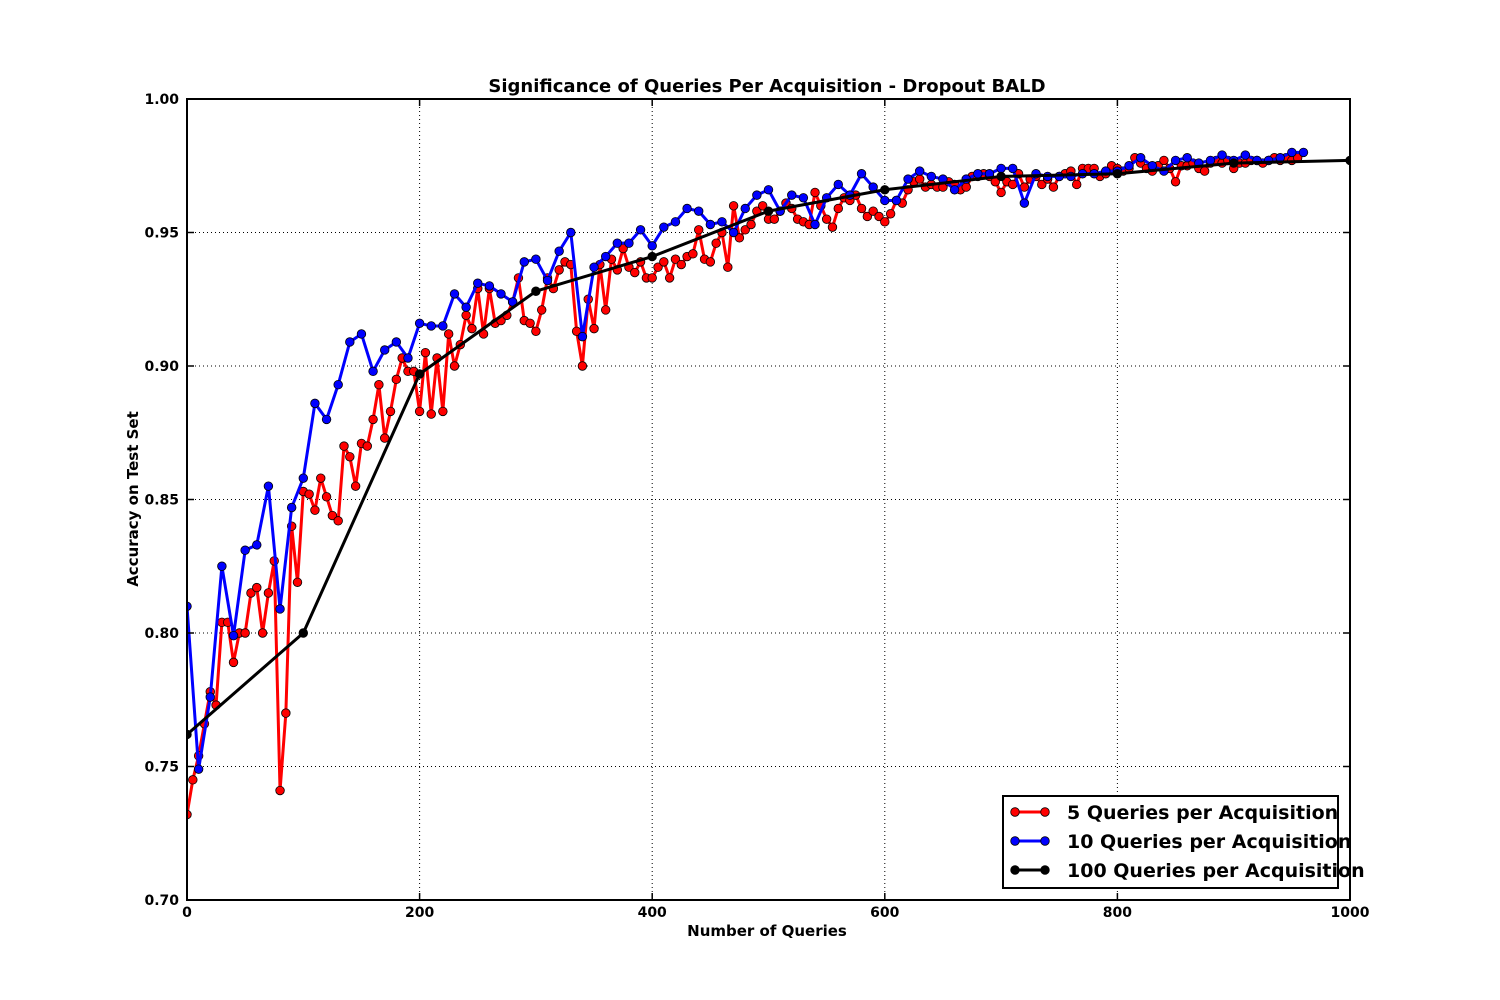 The width and height of the screenshot is (1500, 1000). I want to click on legend-entry: 10 Queries per Acquisition, so click(1180, 842).